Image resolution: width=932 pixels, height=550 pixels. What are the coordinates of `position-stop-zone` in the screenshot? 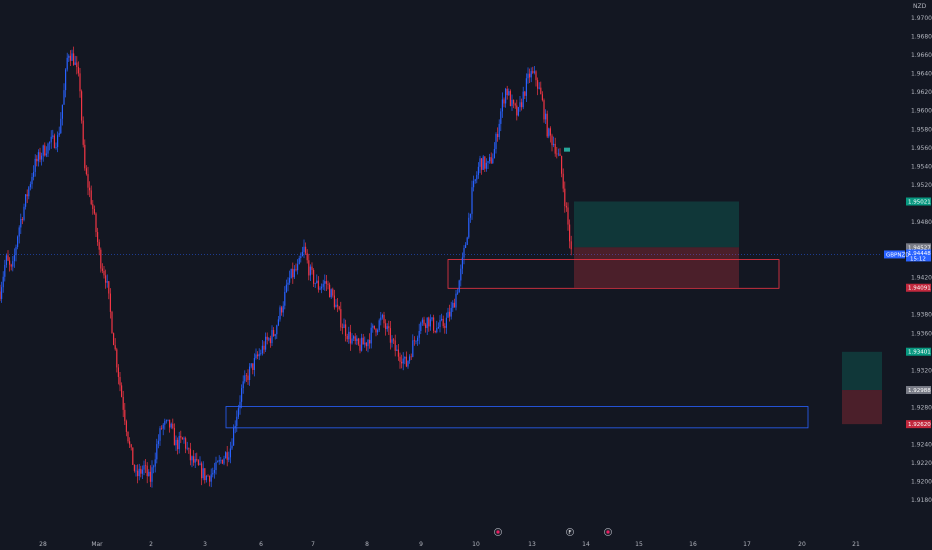 It's located at (656, 267).